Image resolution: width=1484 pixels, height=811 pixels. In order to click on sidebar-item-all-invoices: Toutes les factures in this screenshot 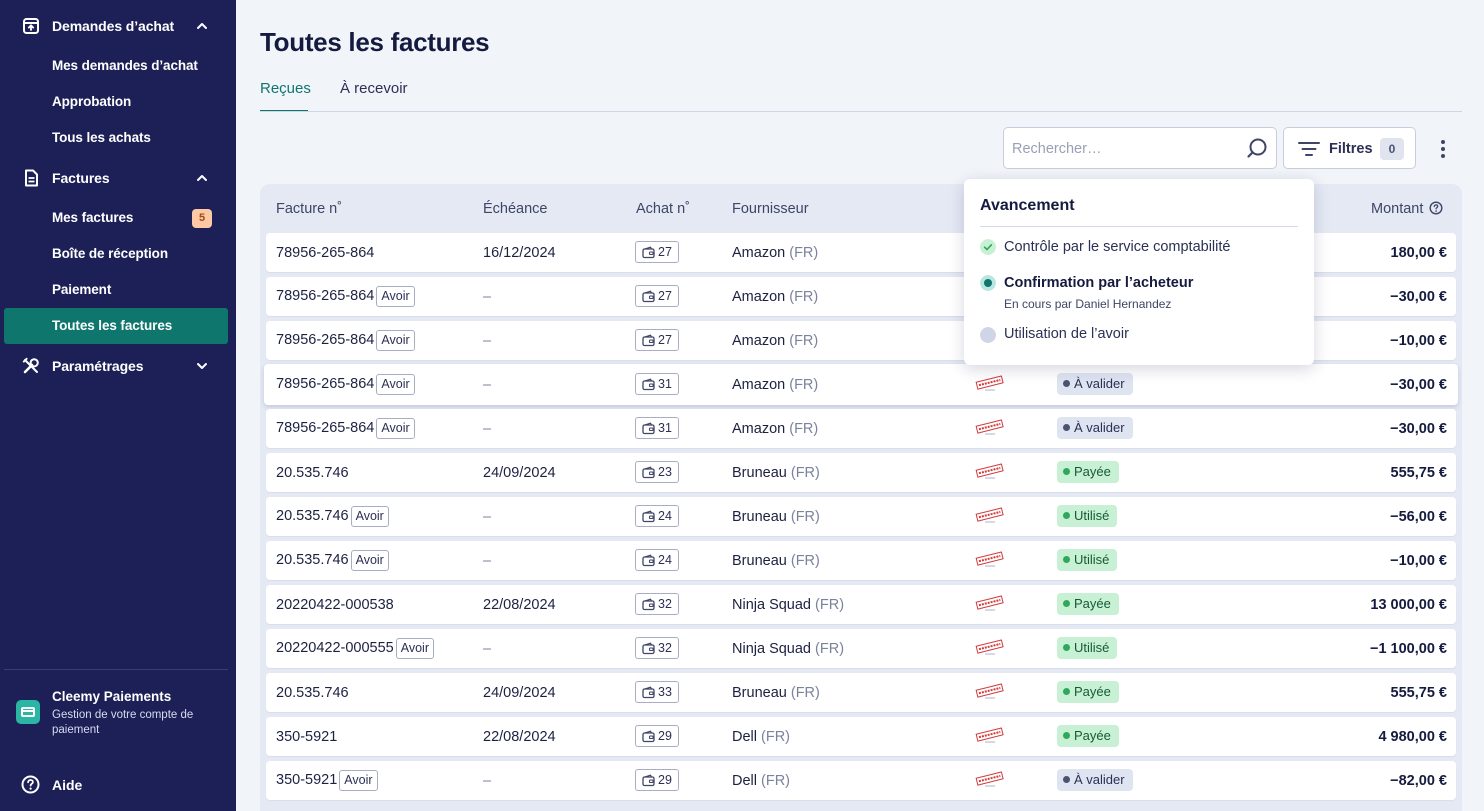, I will do `click(116, 326)`.